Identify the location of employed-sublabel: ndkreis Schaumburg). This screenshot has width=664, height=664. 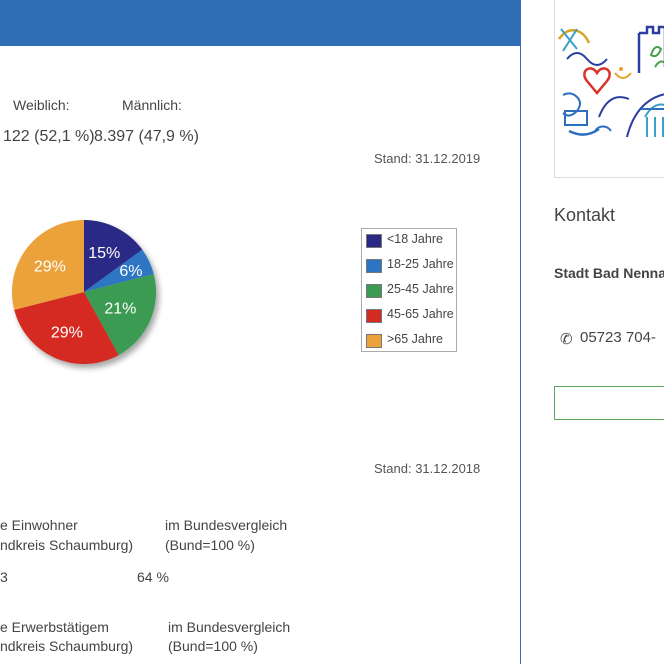
(67, 646).